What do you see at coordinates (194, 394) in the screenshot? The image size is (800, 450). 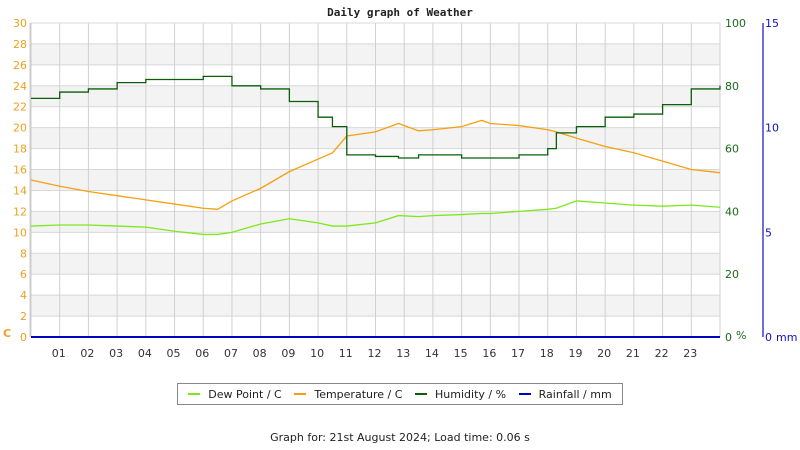 I see `dew-point-swatch-icon` at bounding box center [194, 394].